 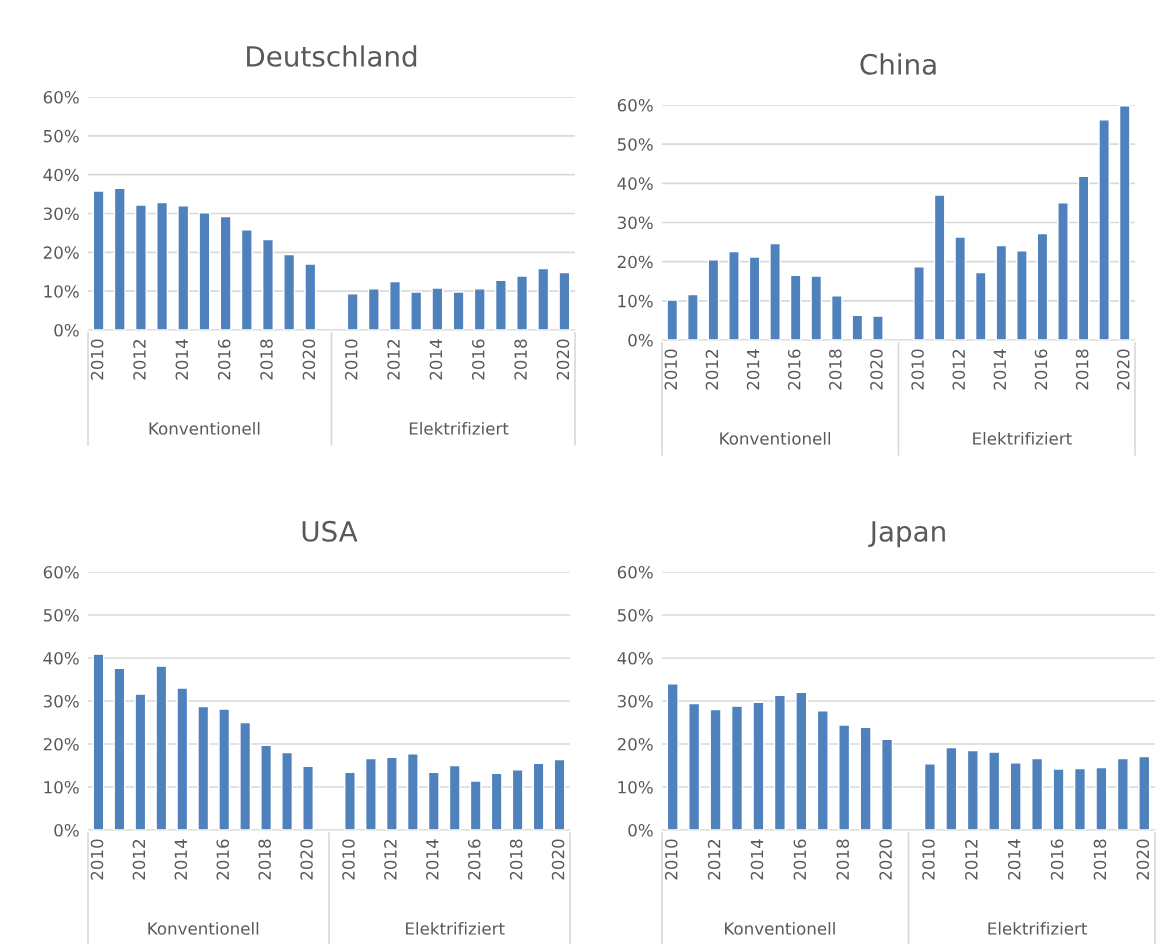 What do you see at coordinates (906, 534) in the screenshot?
I see `chart-title: Japan` at bounding box center [906, 534].